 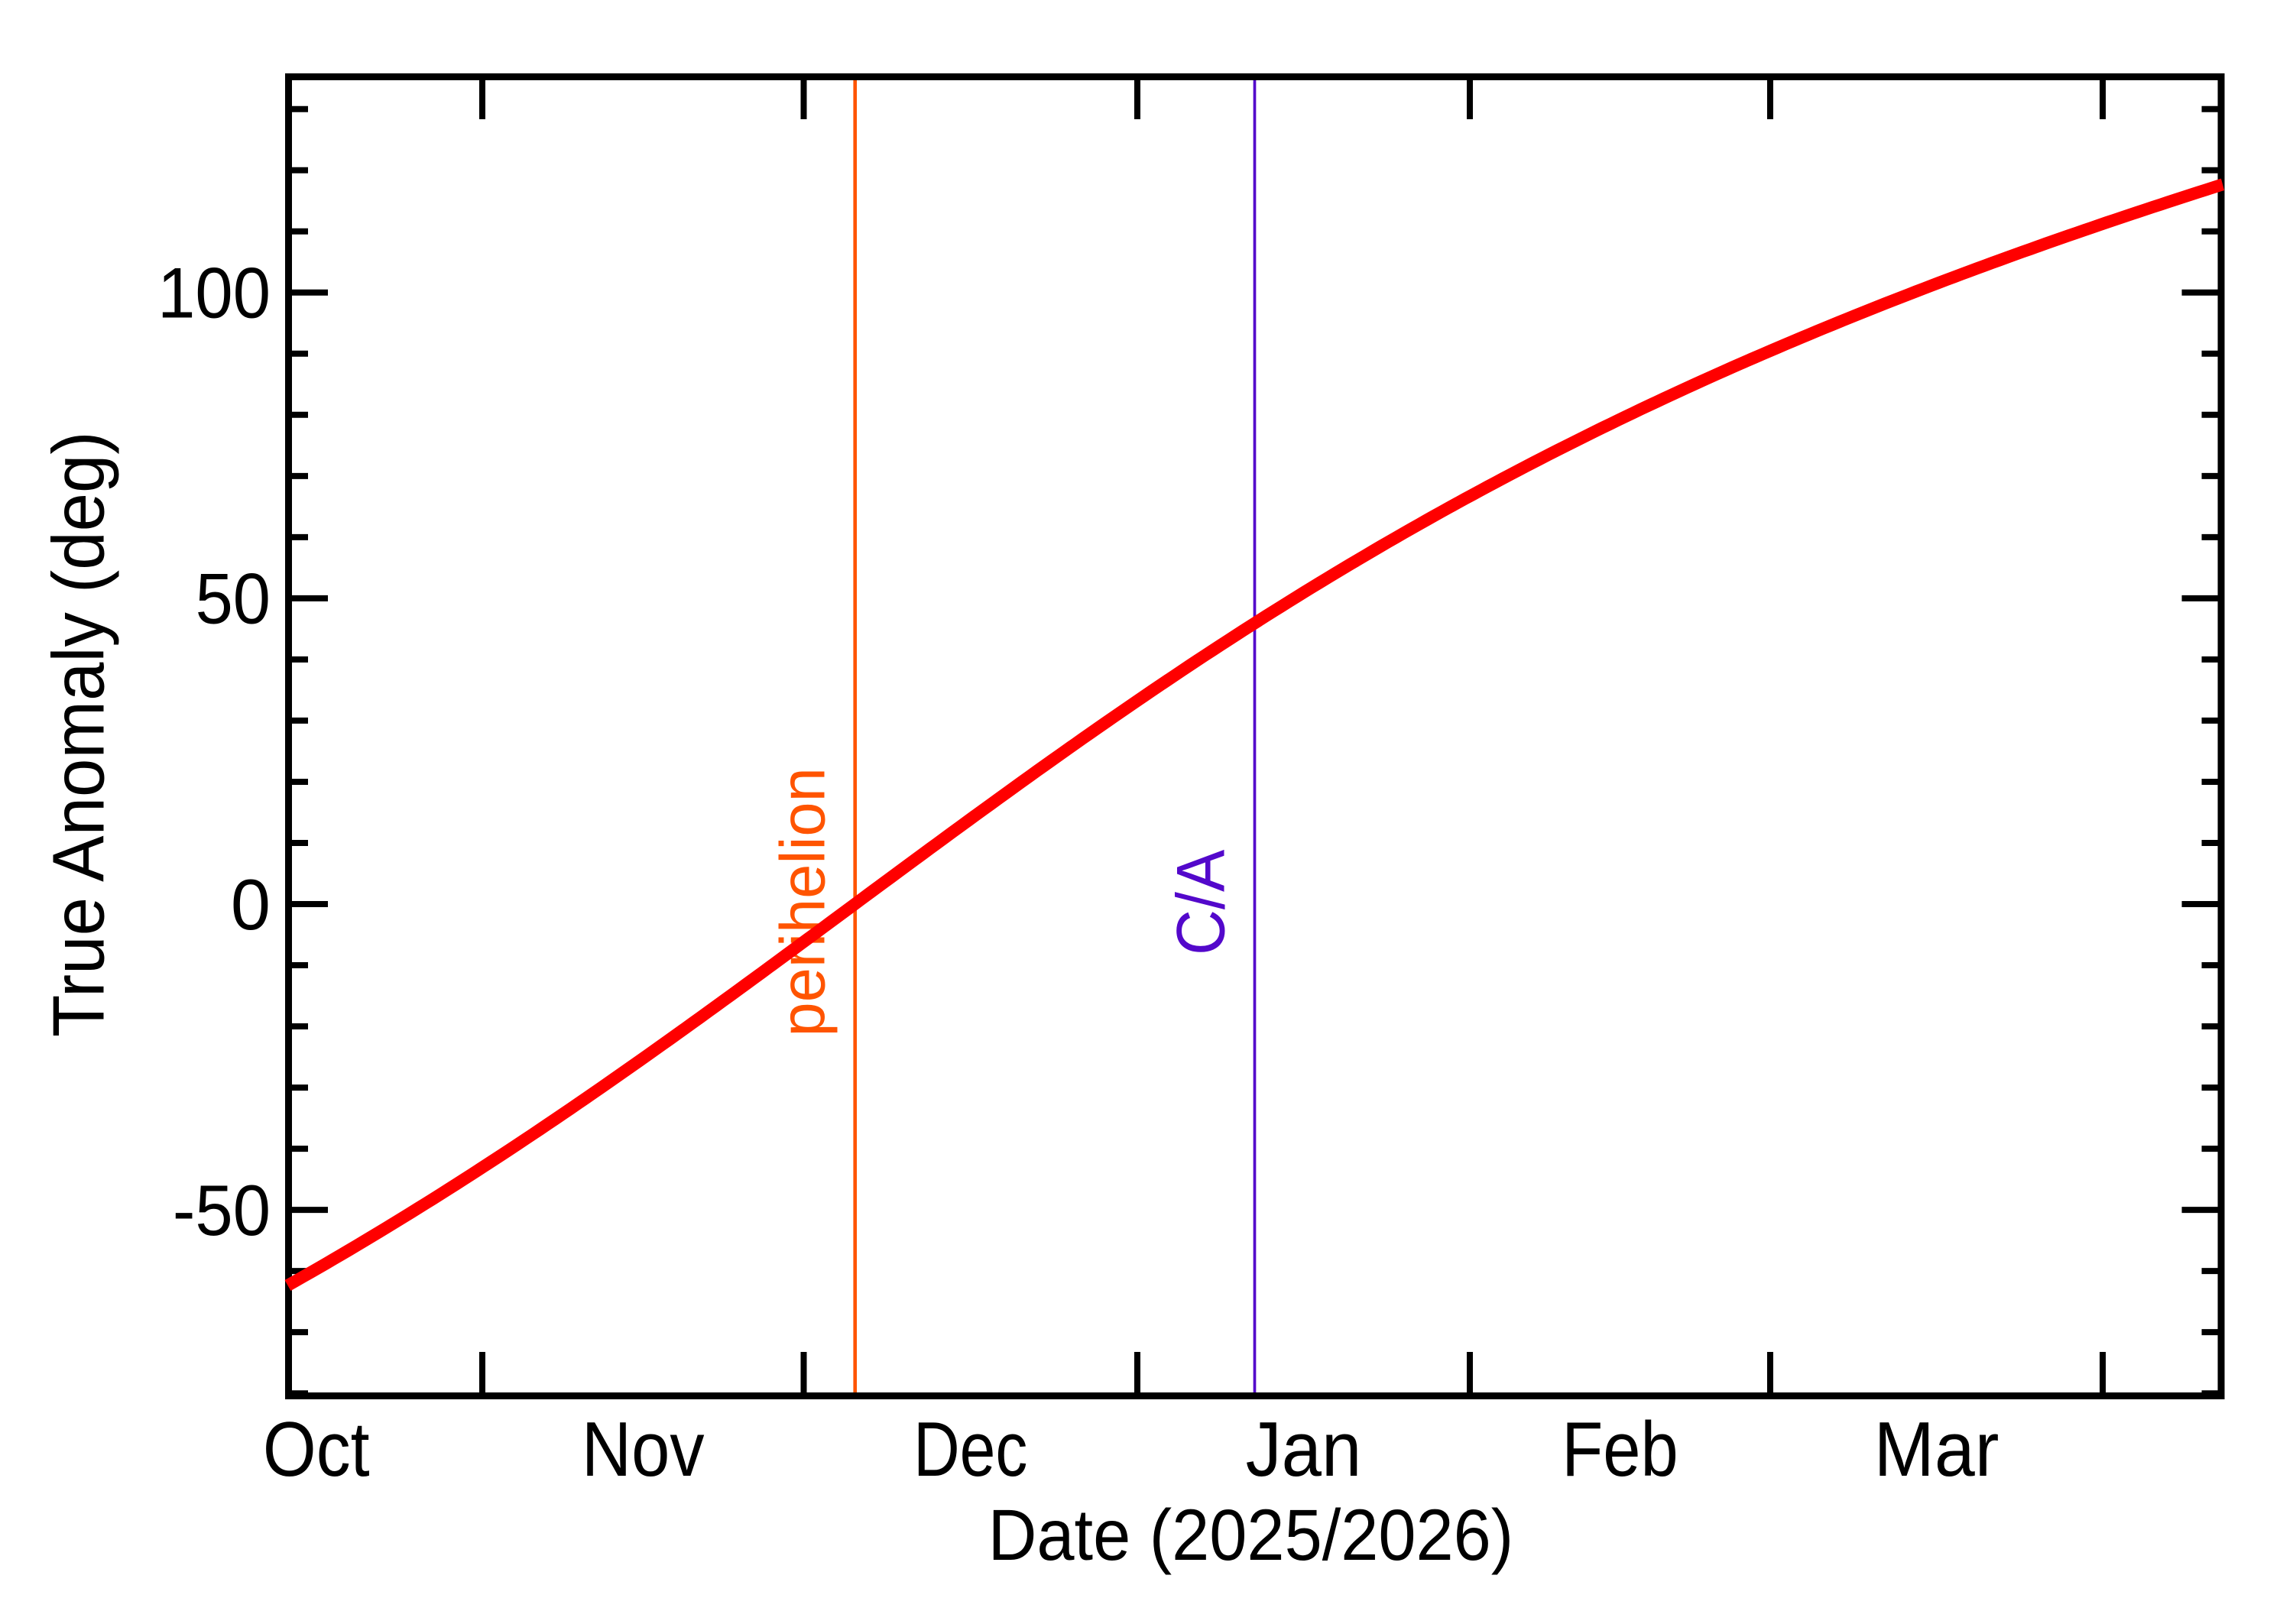 I want to click on svg-text: perihelion, so click(x=803, y=901).